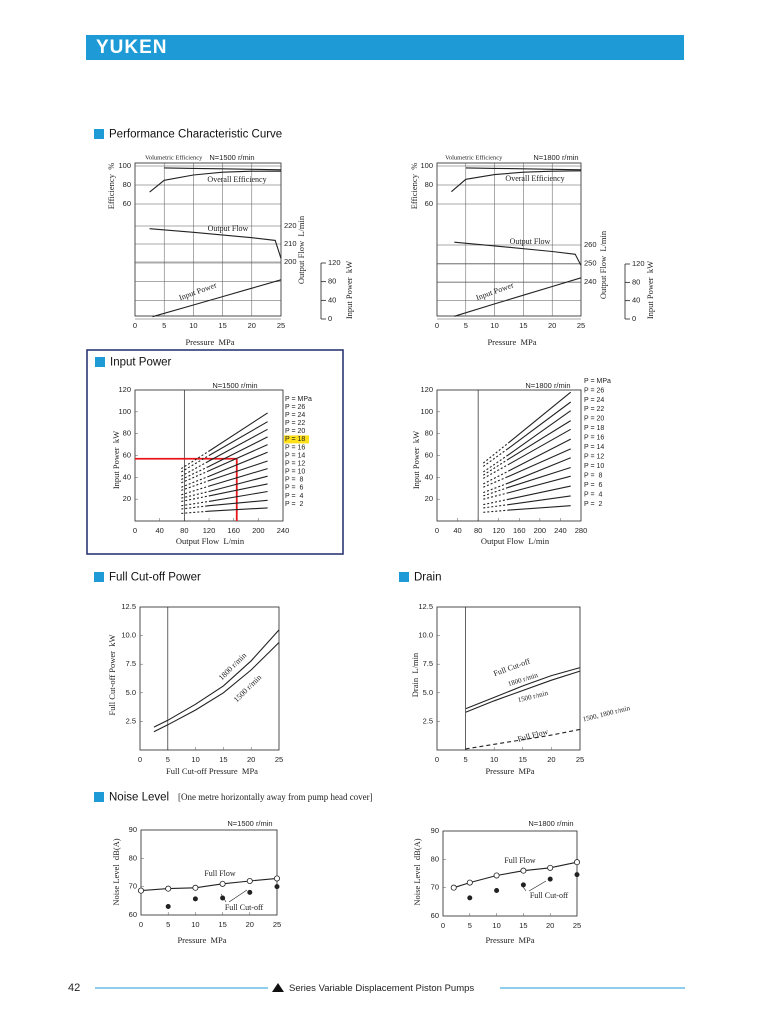 The height and width of the screenshot is (1024, 768). Describe the element at coordinates (301, 249) in the screenshot. I see `y2-label: Output Flow L/min` at that location.